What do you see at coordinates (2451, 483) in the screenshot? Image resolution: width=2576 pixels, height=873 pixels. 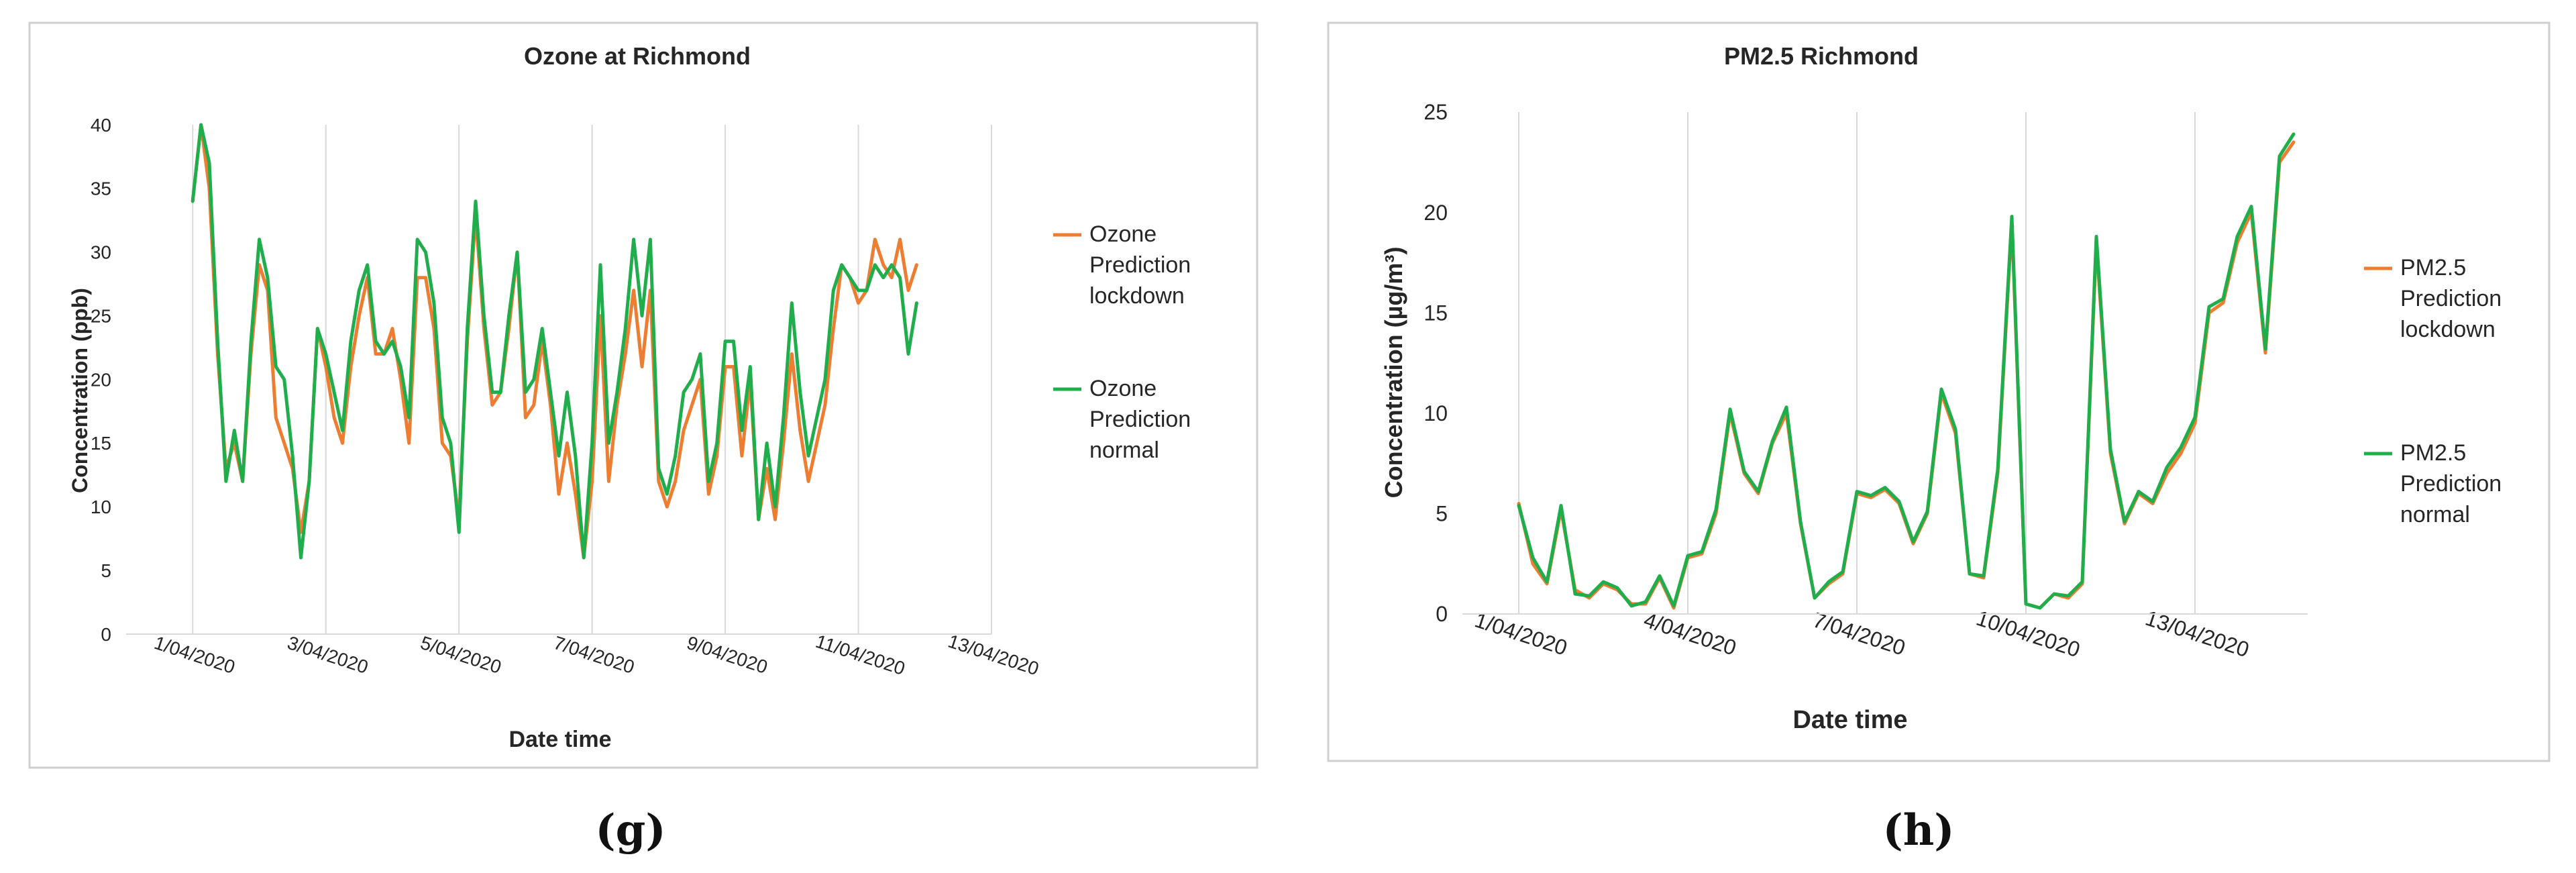 I see `legend-entry: PM2.5 Prediction normal` at bounding box center [2451, 483].